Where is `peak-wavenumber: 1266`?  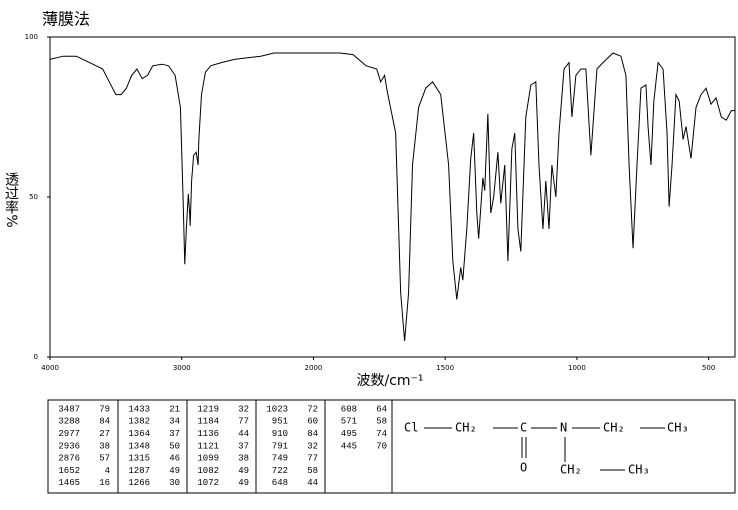 peak-wavenumber: 1266 is located at coordinates (139, 483).